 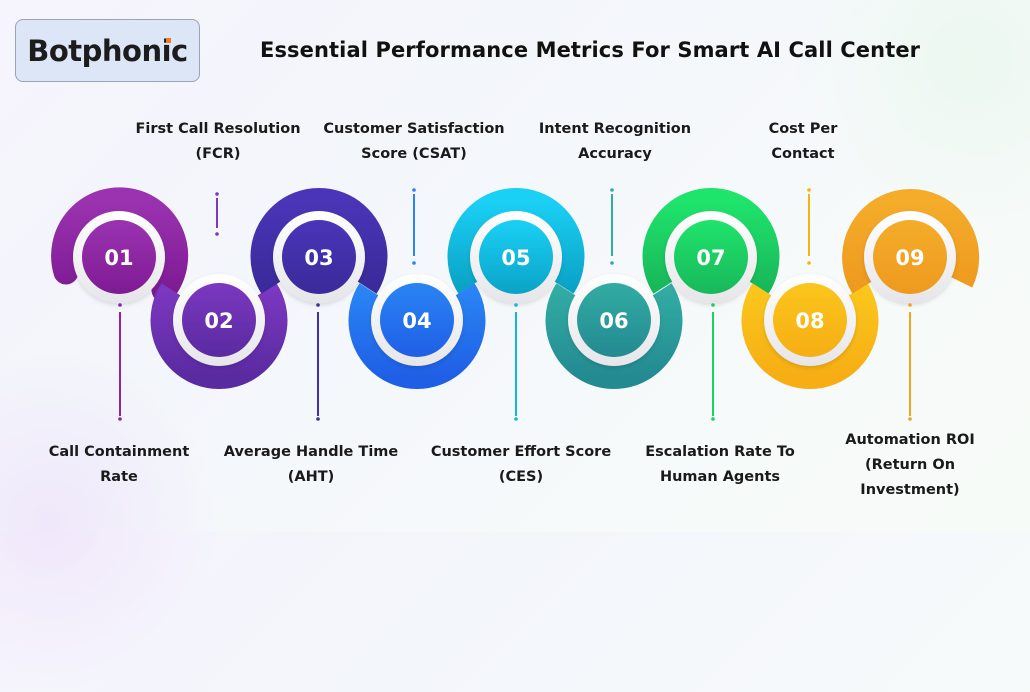 I want to click on node-number: 06, so click(x=613, y=321).